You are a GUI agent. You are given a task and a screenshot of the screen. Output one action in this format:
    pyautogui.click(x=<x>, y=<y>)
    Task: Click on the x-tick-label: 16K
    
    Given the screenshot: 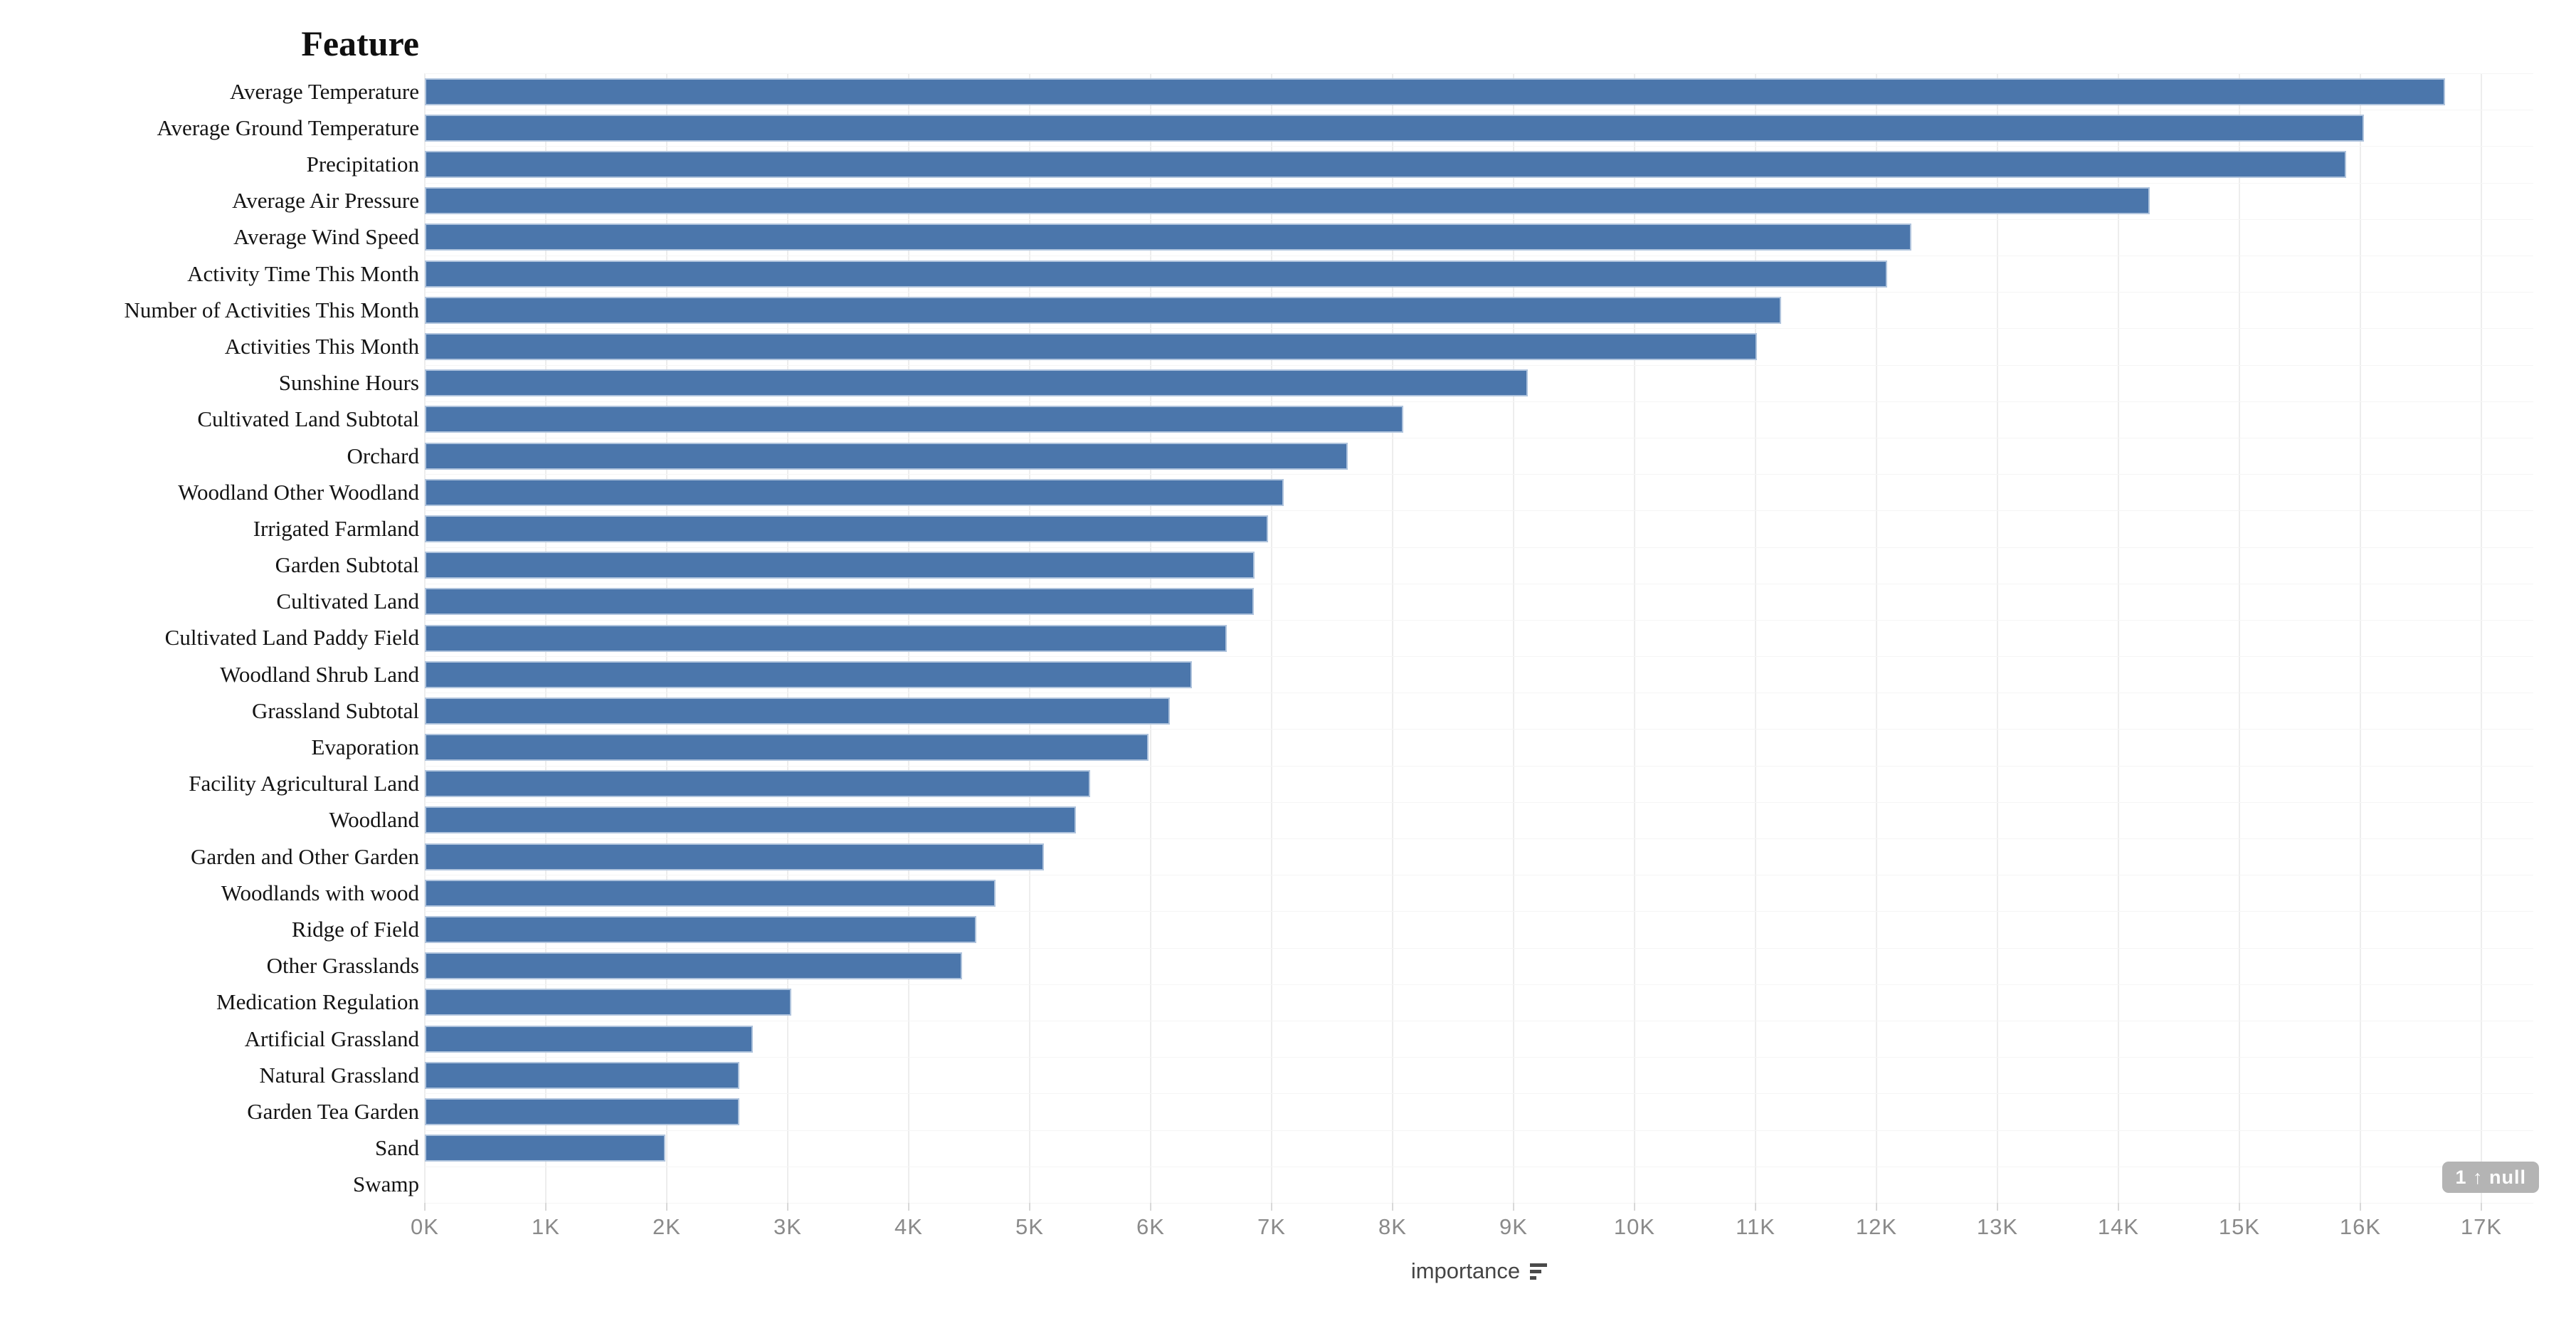 What is the action you would take?
    pyautogui.click(x=2360, y=1226)
    